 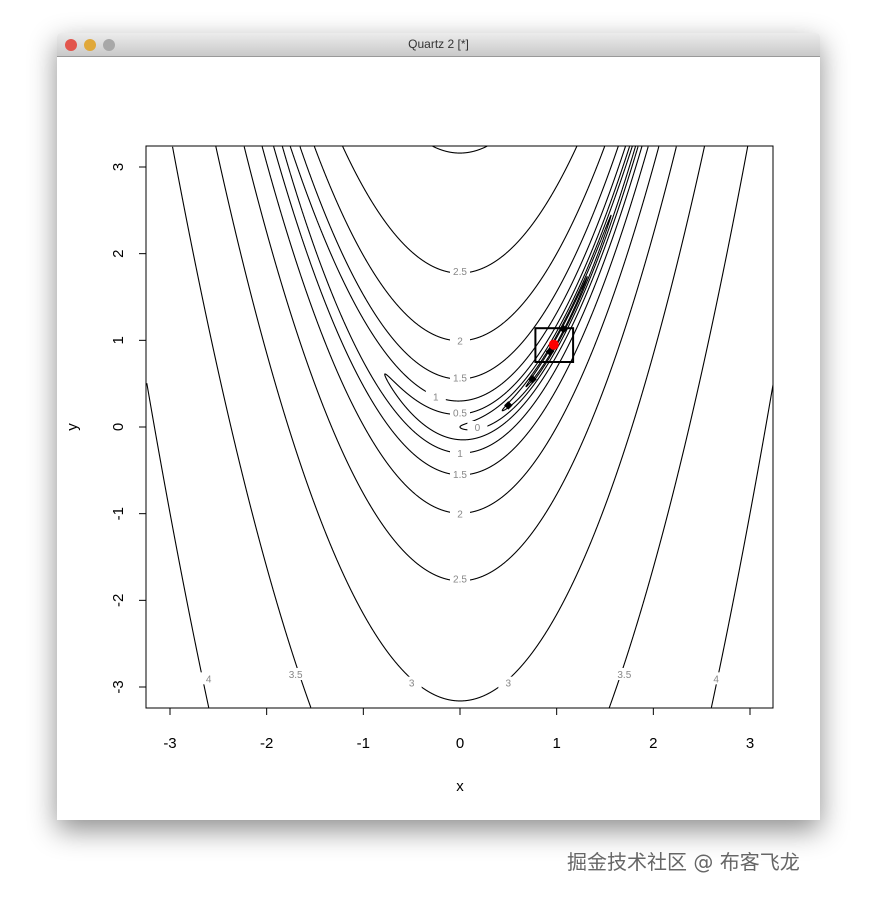 What do you see at coordinates (683, 862) in the screenshot?
I see `watermark: 掘金技术社区 @ 布客飞龙` at bounding box center [683, 862].